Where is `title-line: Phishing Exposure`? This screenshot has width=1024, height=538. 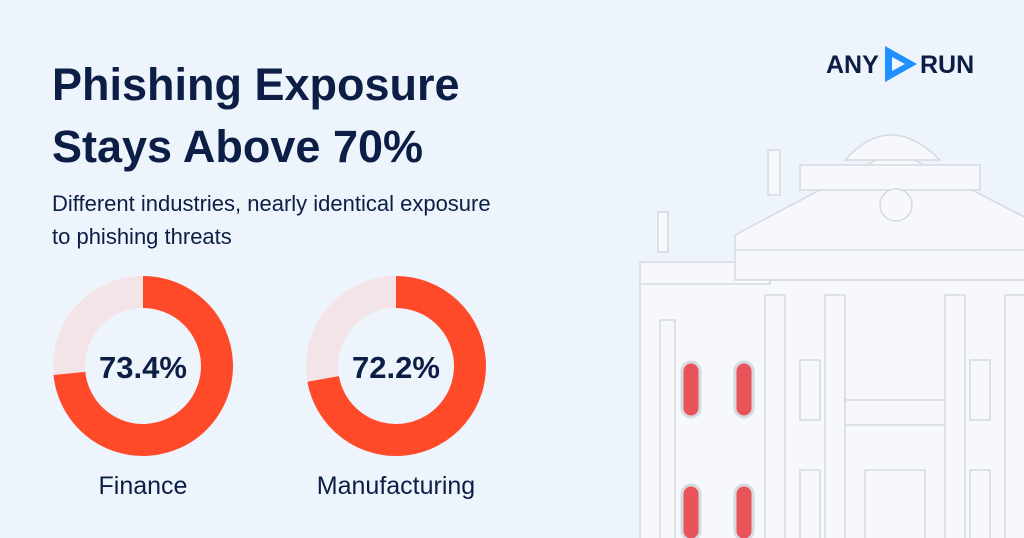
title-line: Phishing Exposure is located at coordinates (256, 84).